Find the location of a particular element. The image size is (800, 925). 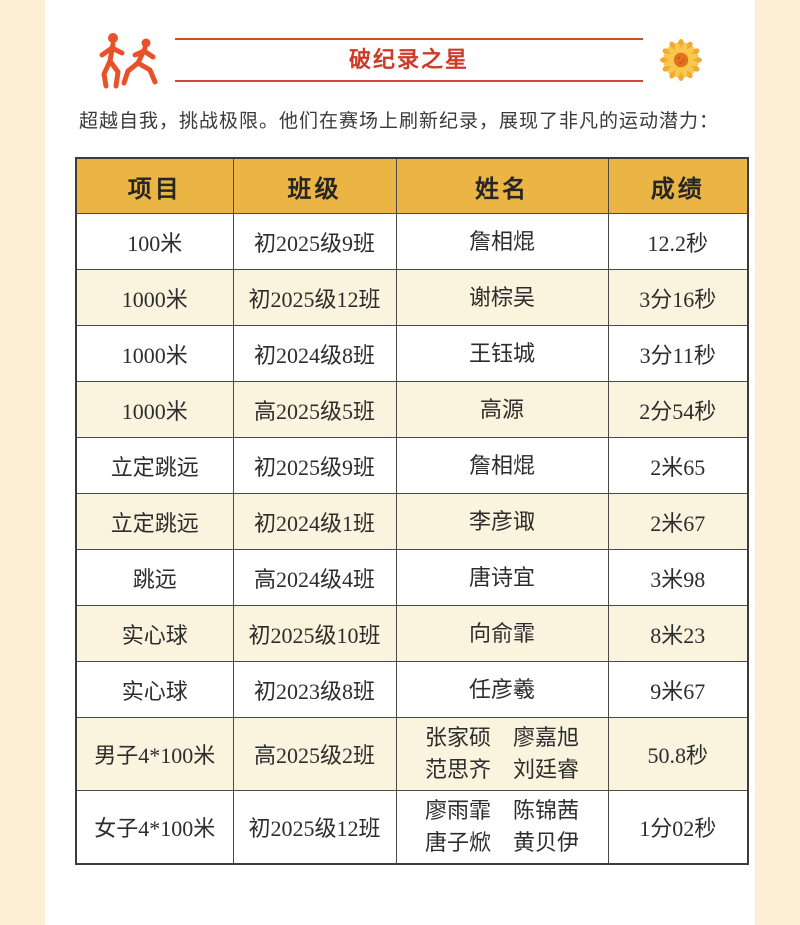

result-cell: 9米67 is located at coordinates (678, 689).